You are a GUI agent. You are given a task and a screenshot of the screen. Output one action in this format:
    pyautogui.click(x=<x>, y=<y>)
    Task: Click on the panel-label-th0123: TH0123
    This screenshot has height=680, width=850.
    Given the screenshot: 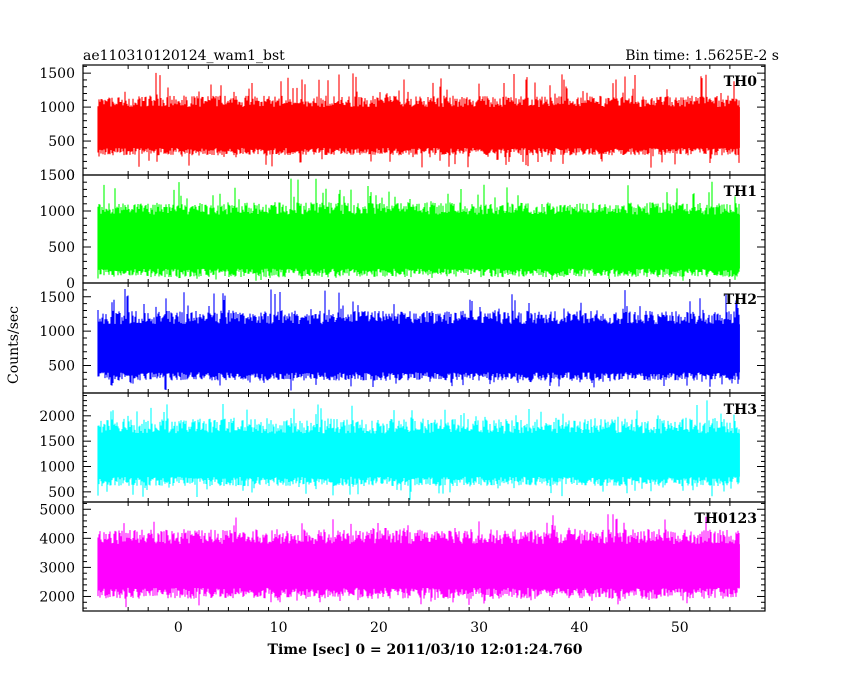 What is the action you would take?
    pyautogui.click(x=725, y=519)
    